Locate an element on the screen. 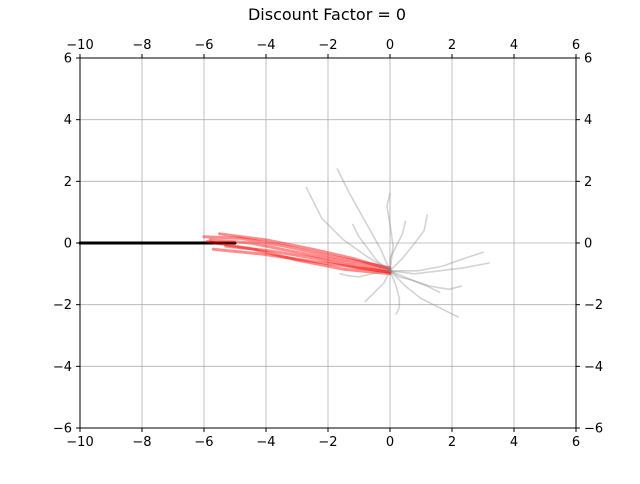  chart-title: Discount Factor = 0 is located at coordinates (327, 14).